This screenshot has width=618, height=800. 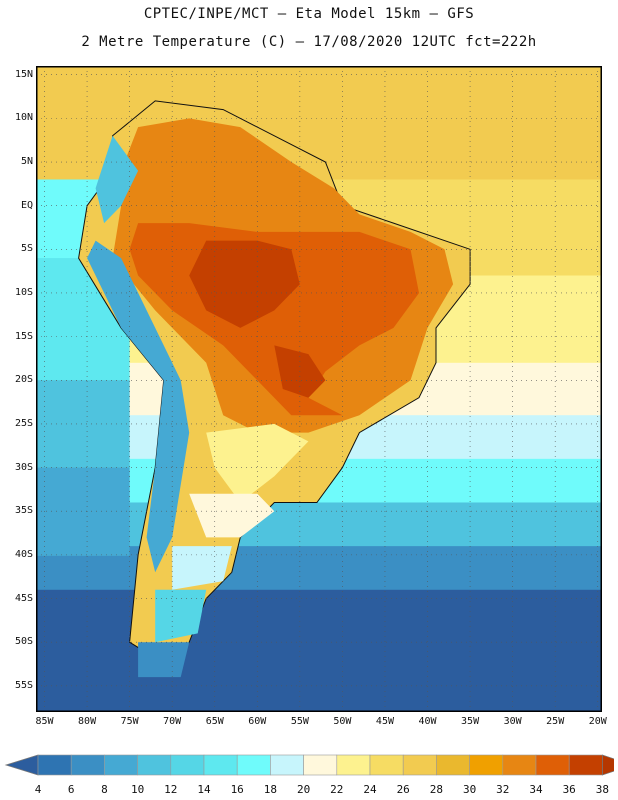 I want to click on colorbar-tick-label: 18, so click(x=270, y=789).